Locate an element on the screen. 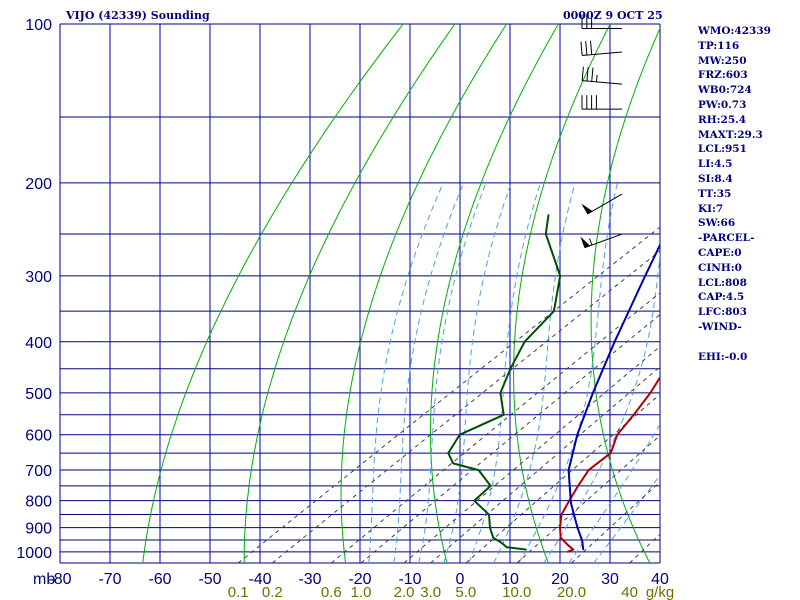 Image resolution: width=800 pixels, height=600 pixels. index-entry: FRZ:603 is located at coordinates (723, 75).